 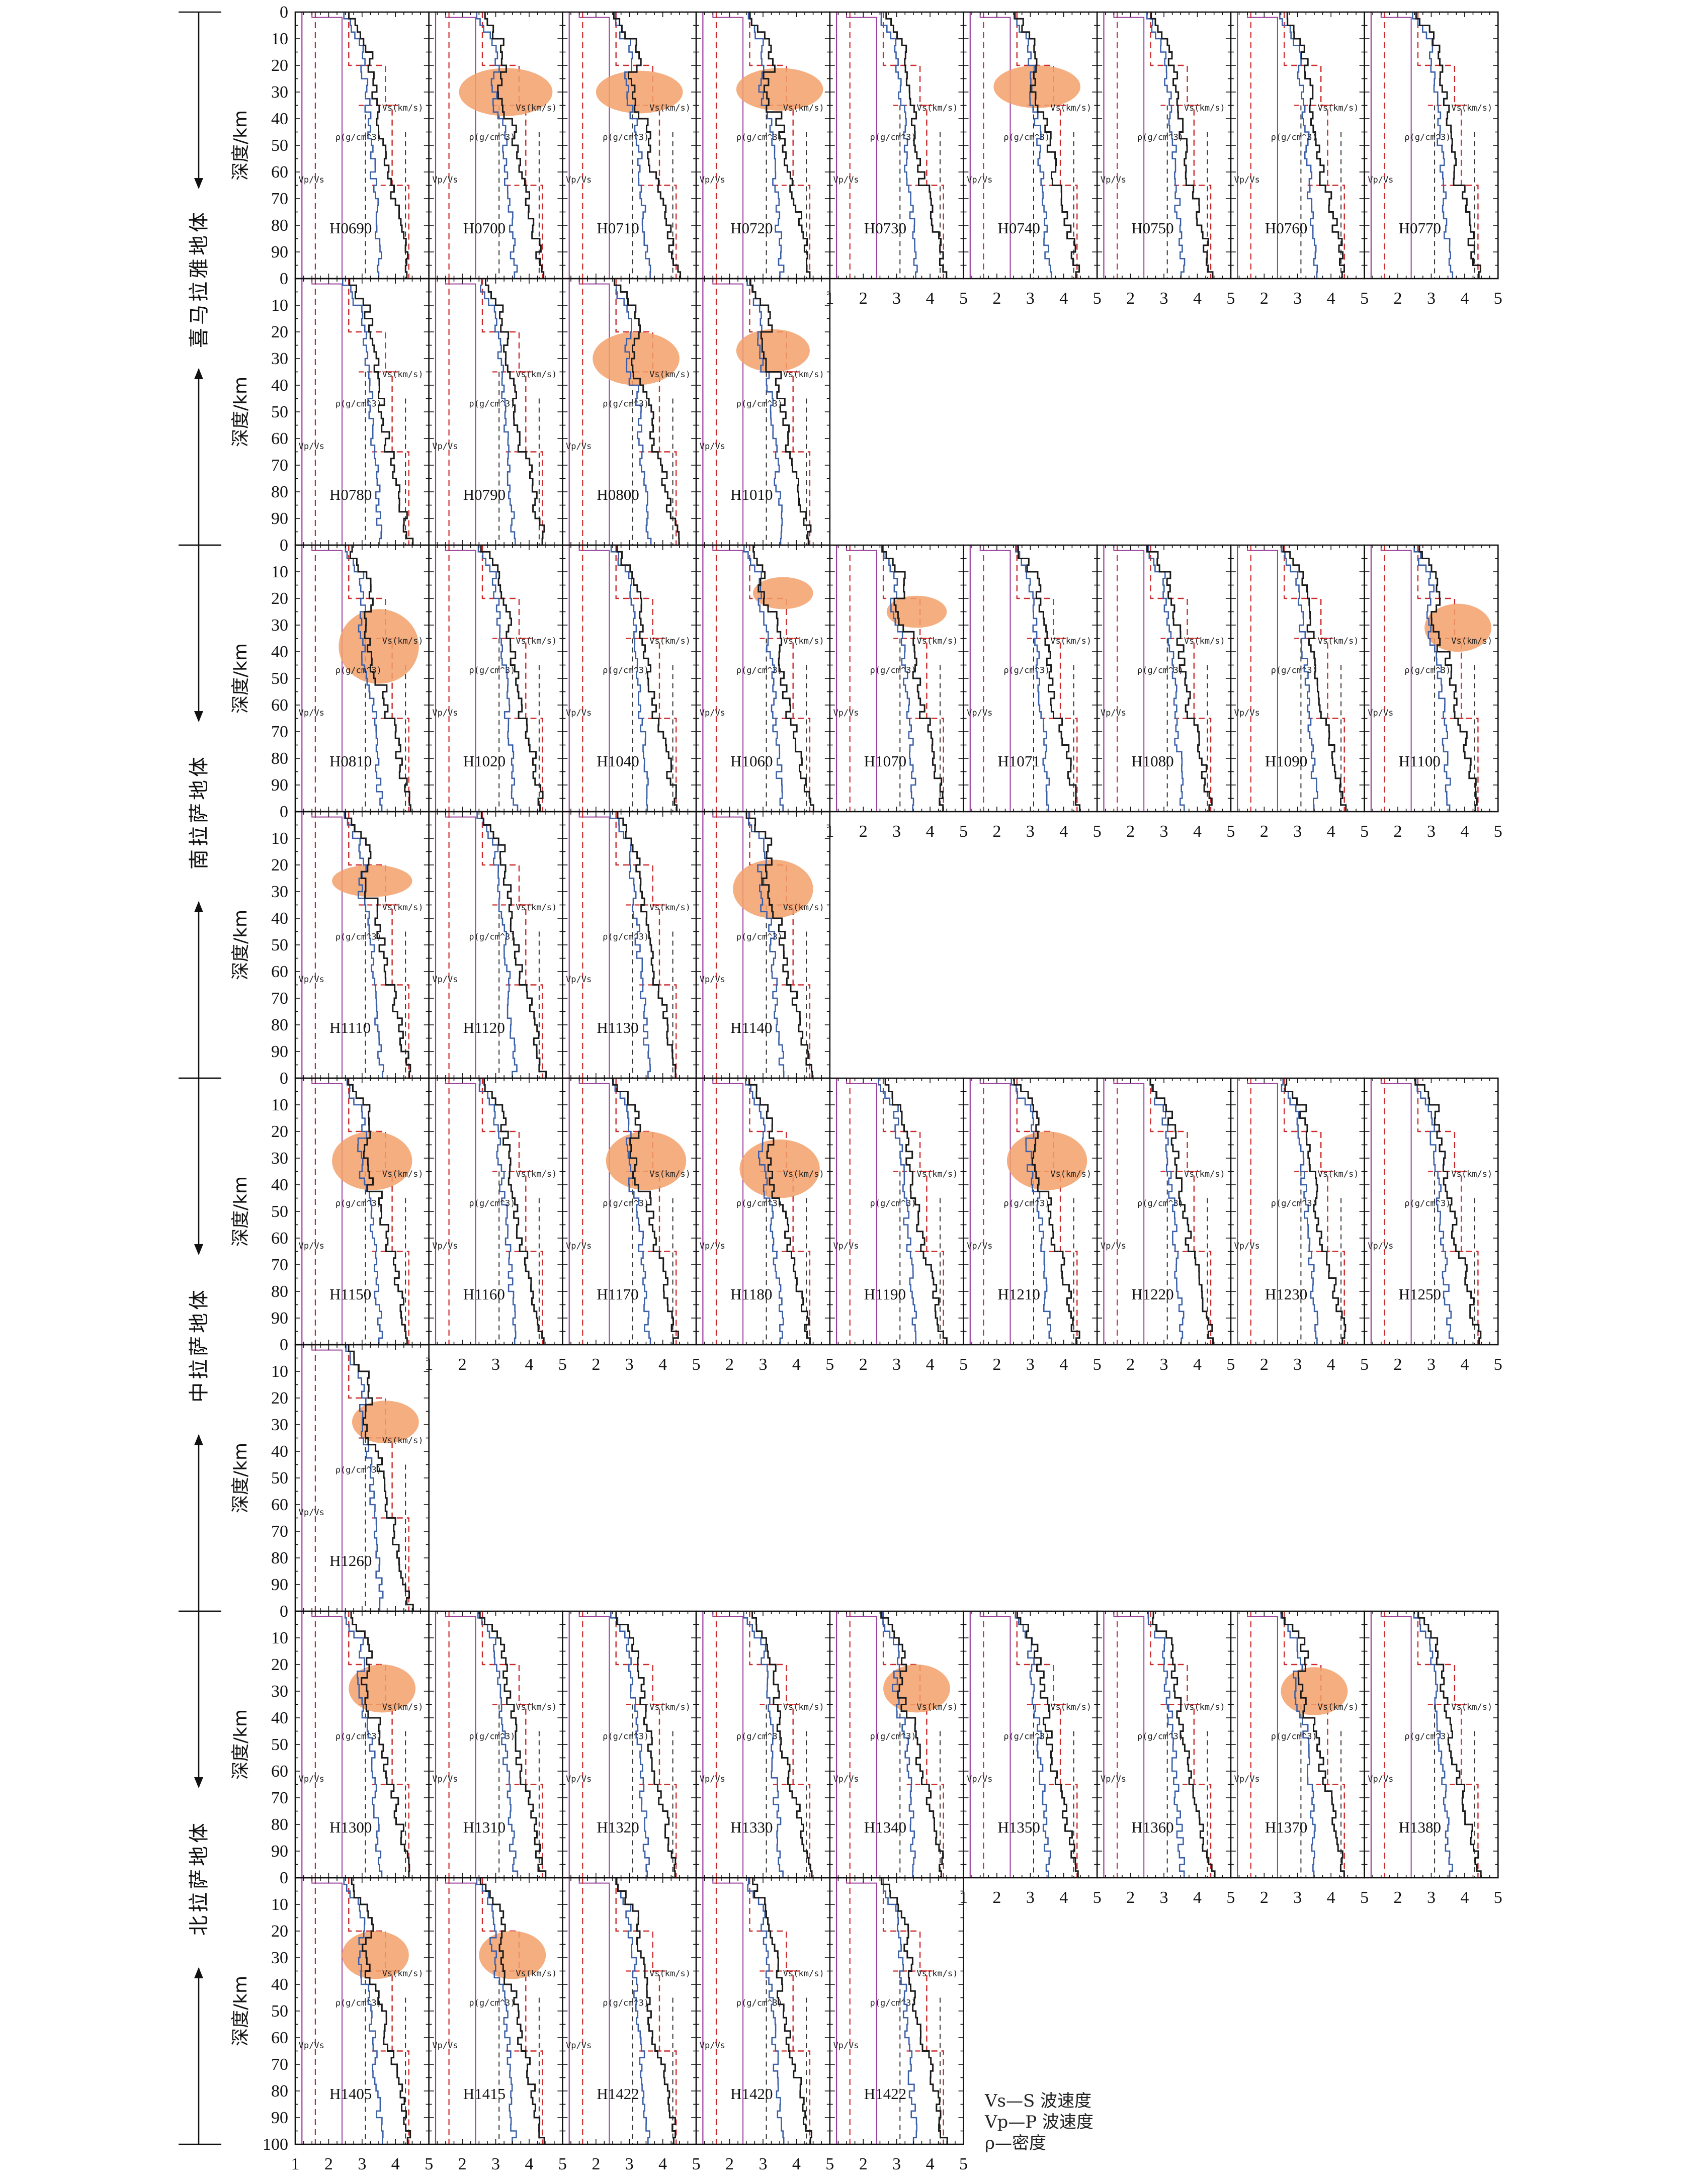 I want to click on y-tick-label: 10, so click(x=279, y=572).